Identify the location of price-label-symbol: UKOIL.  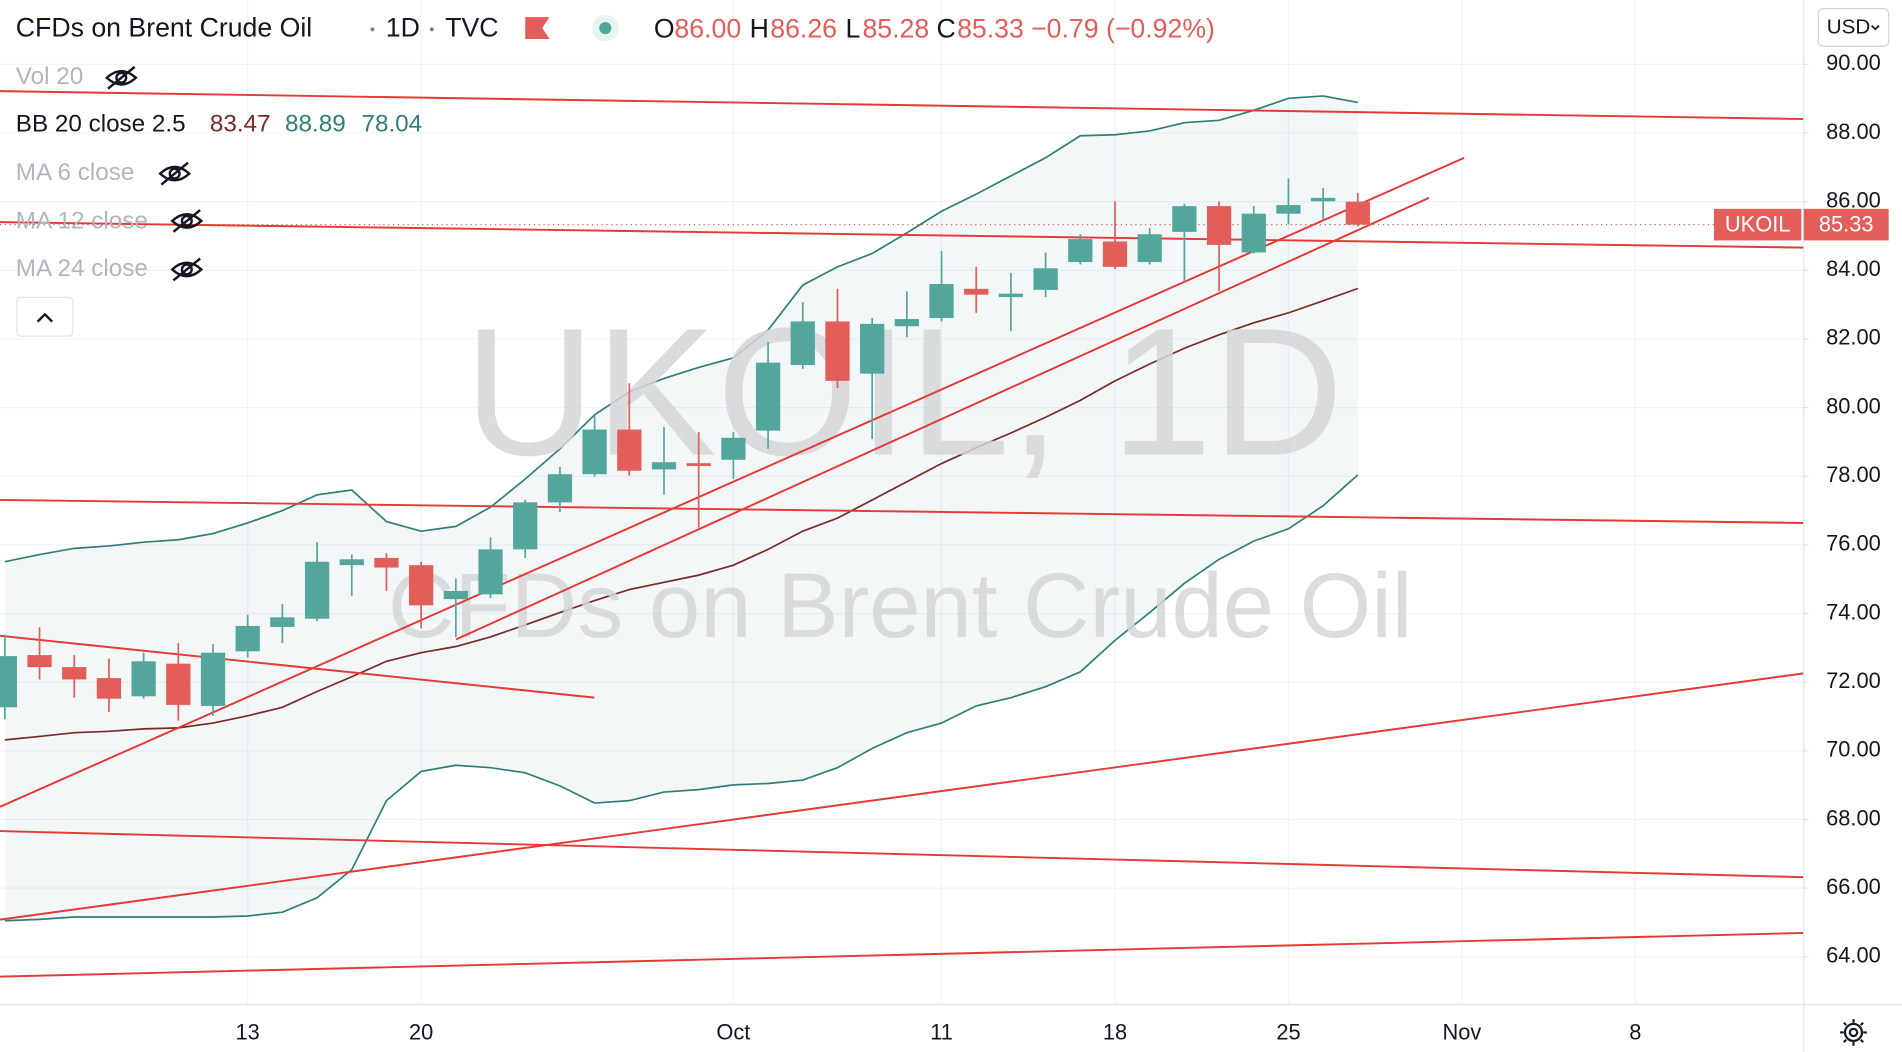
(1758, 224).